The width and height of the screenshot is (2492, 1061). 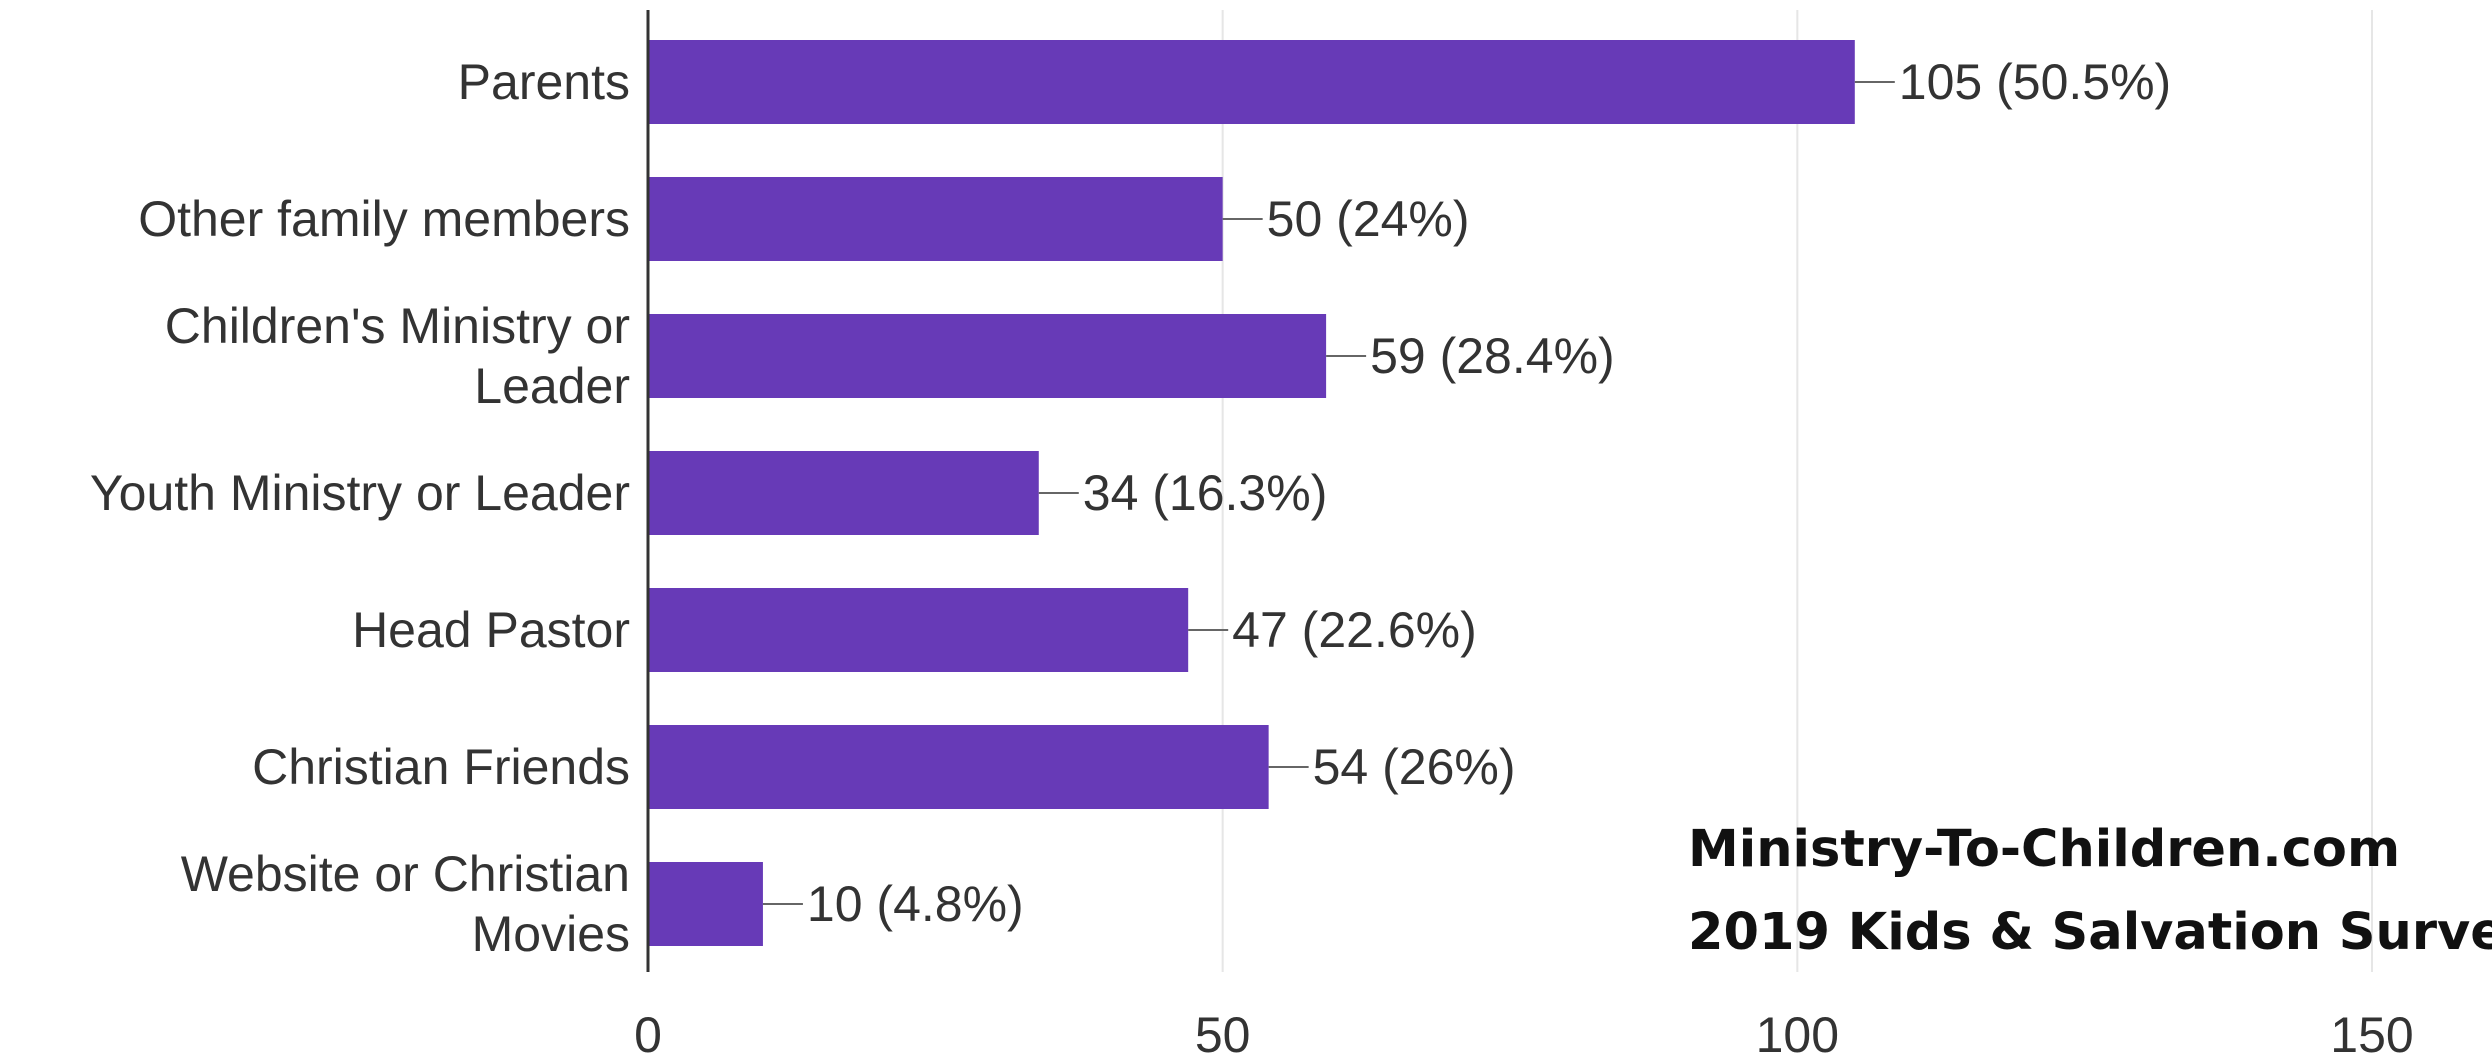 I want to click on category-label: Movies, so click(x=551, y=934).